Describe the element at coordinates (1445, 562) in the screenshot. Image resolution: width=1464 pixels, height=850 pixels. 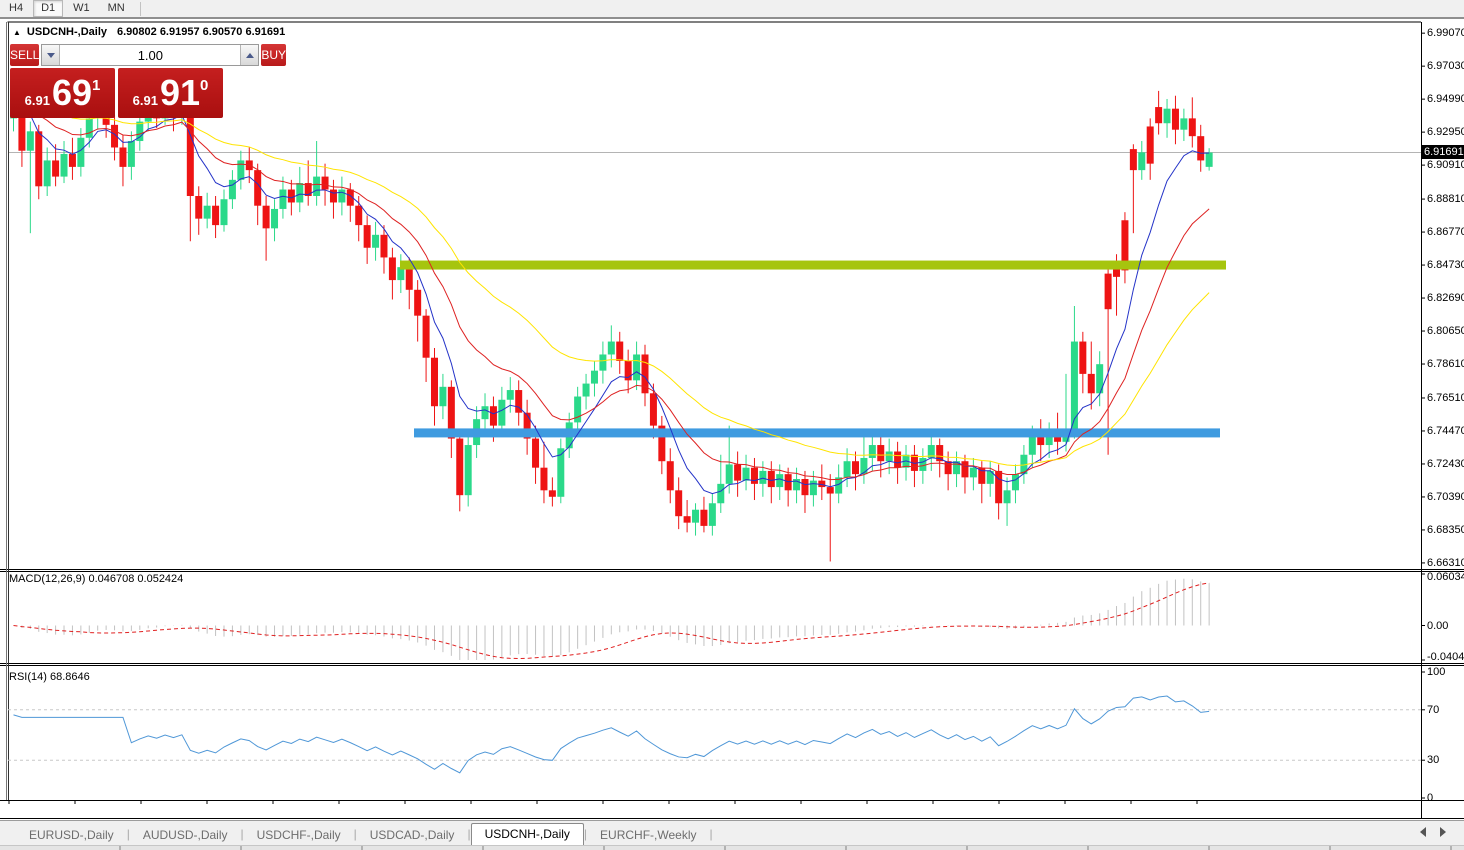
I see `price-axis-label: 6.66310` at that location.